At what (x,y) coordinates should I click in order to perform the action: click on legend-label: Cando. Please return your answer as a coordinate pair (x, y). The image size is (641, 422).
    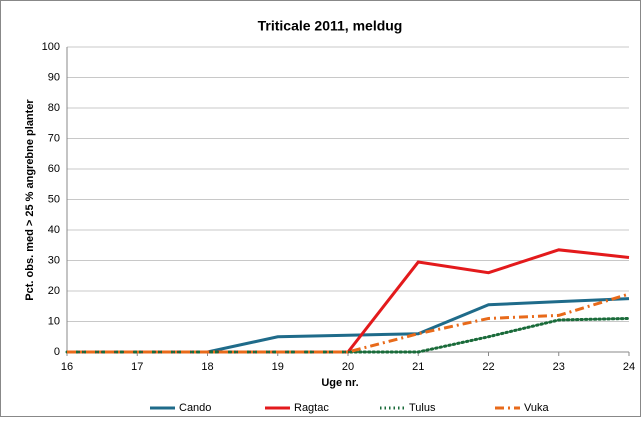
    Looking at the image, I should click on (195, 408).